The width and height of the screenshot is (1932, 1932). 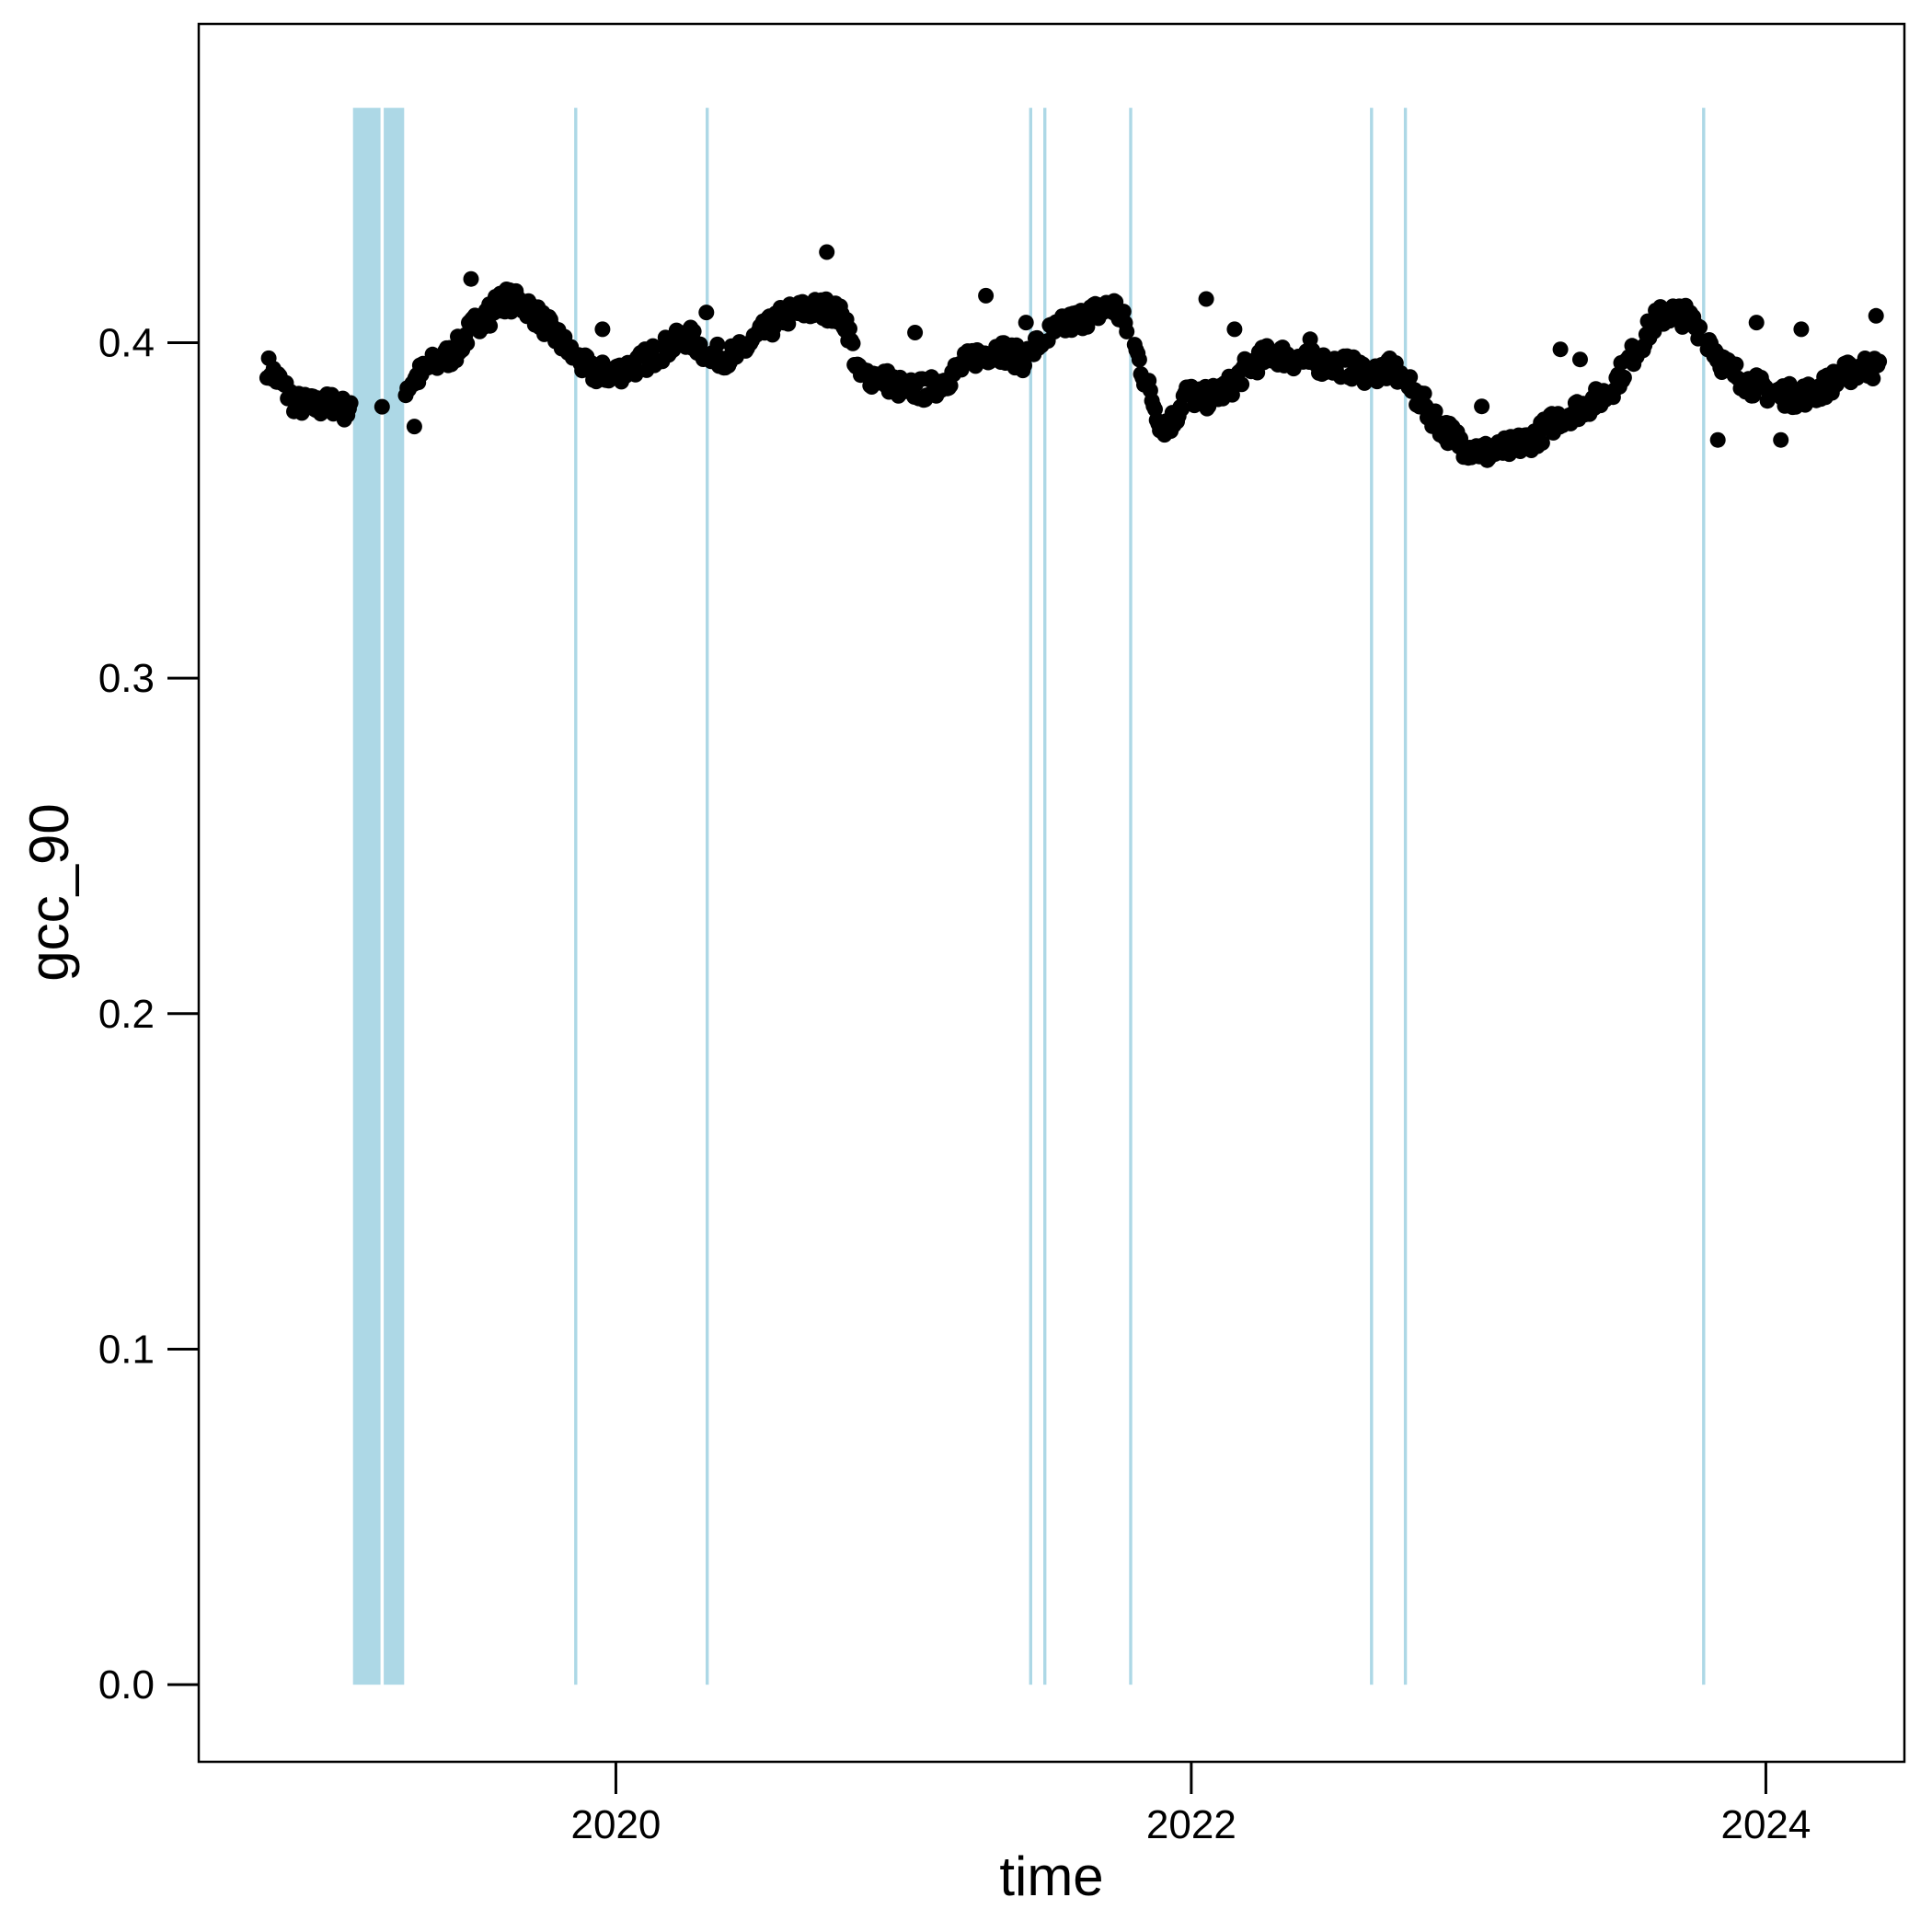 What do you see at coordinates (126, 342) in the screenshot?
I see `y-tick-label: 0.4` at bounding box center [126, 342].